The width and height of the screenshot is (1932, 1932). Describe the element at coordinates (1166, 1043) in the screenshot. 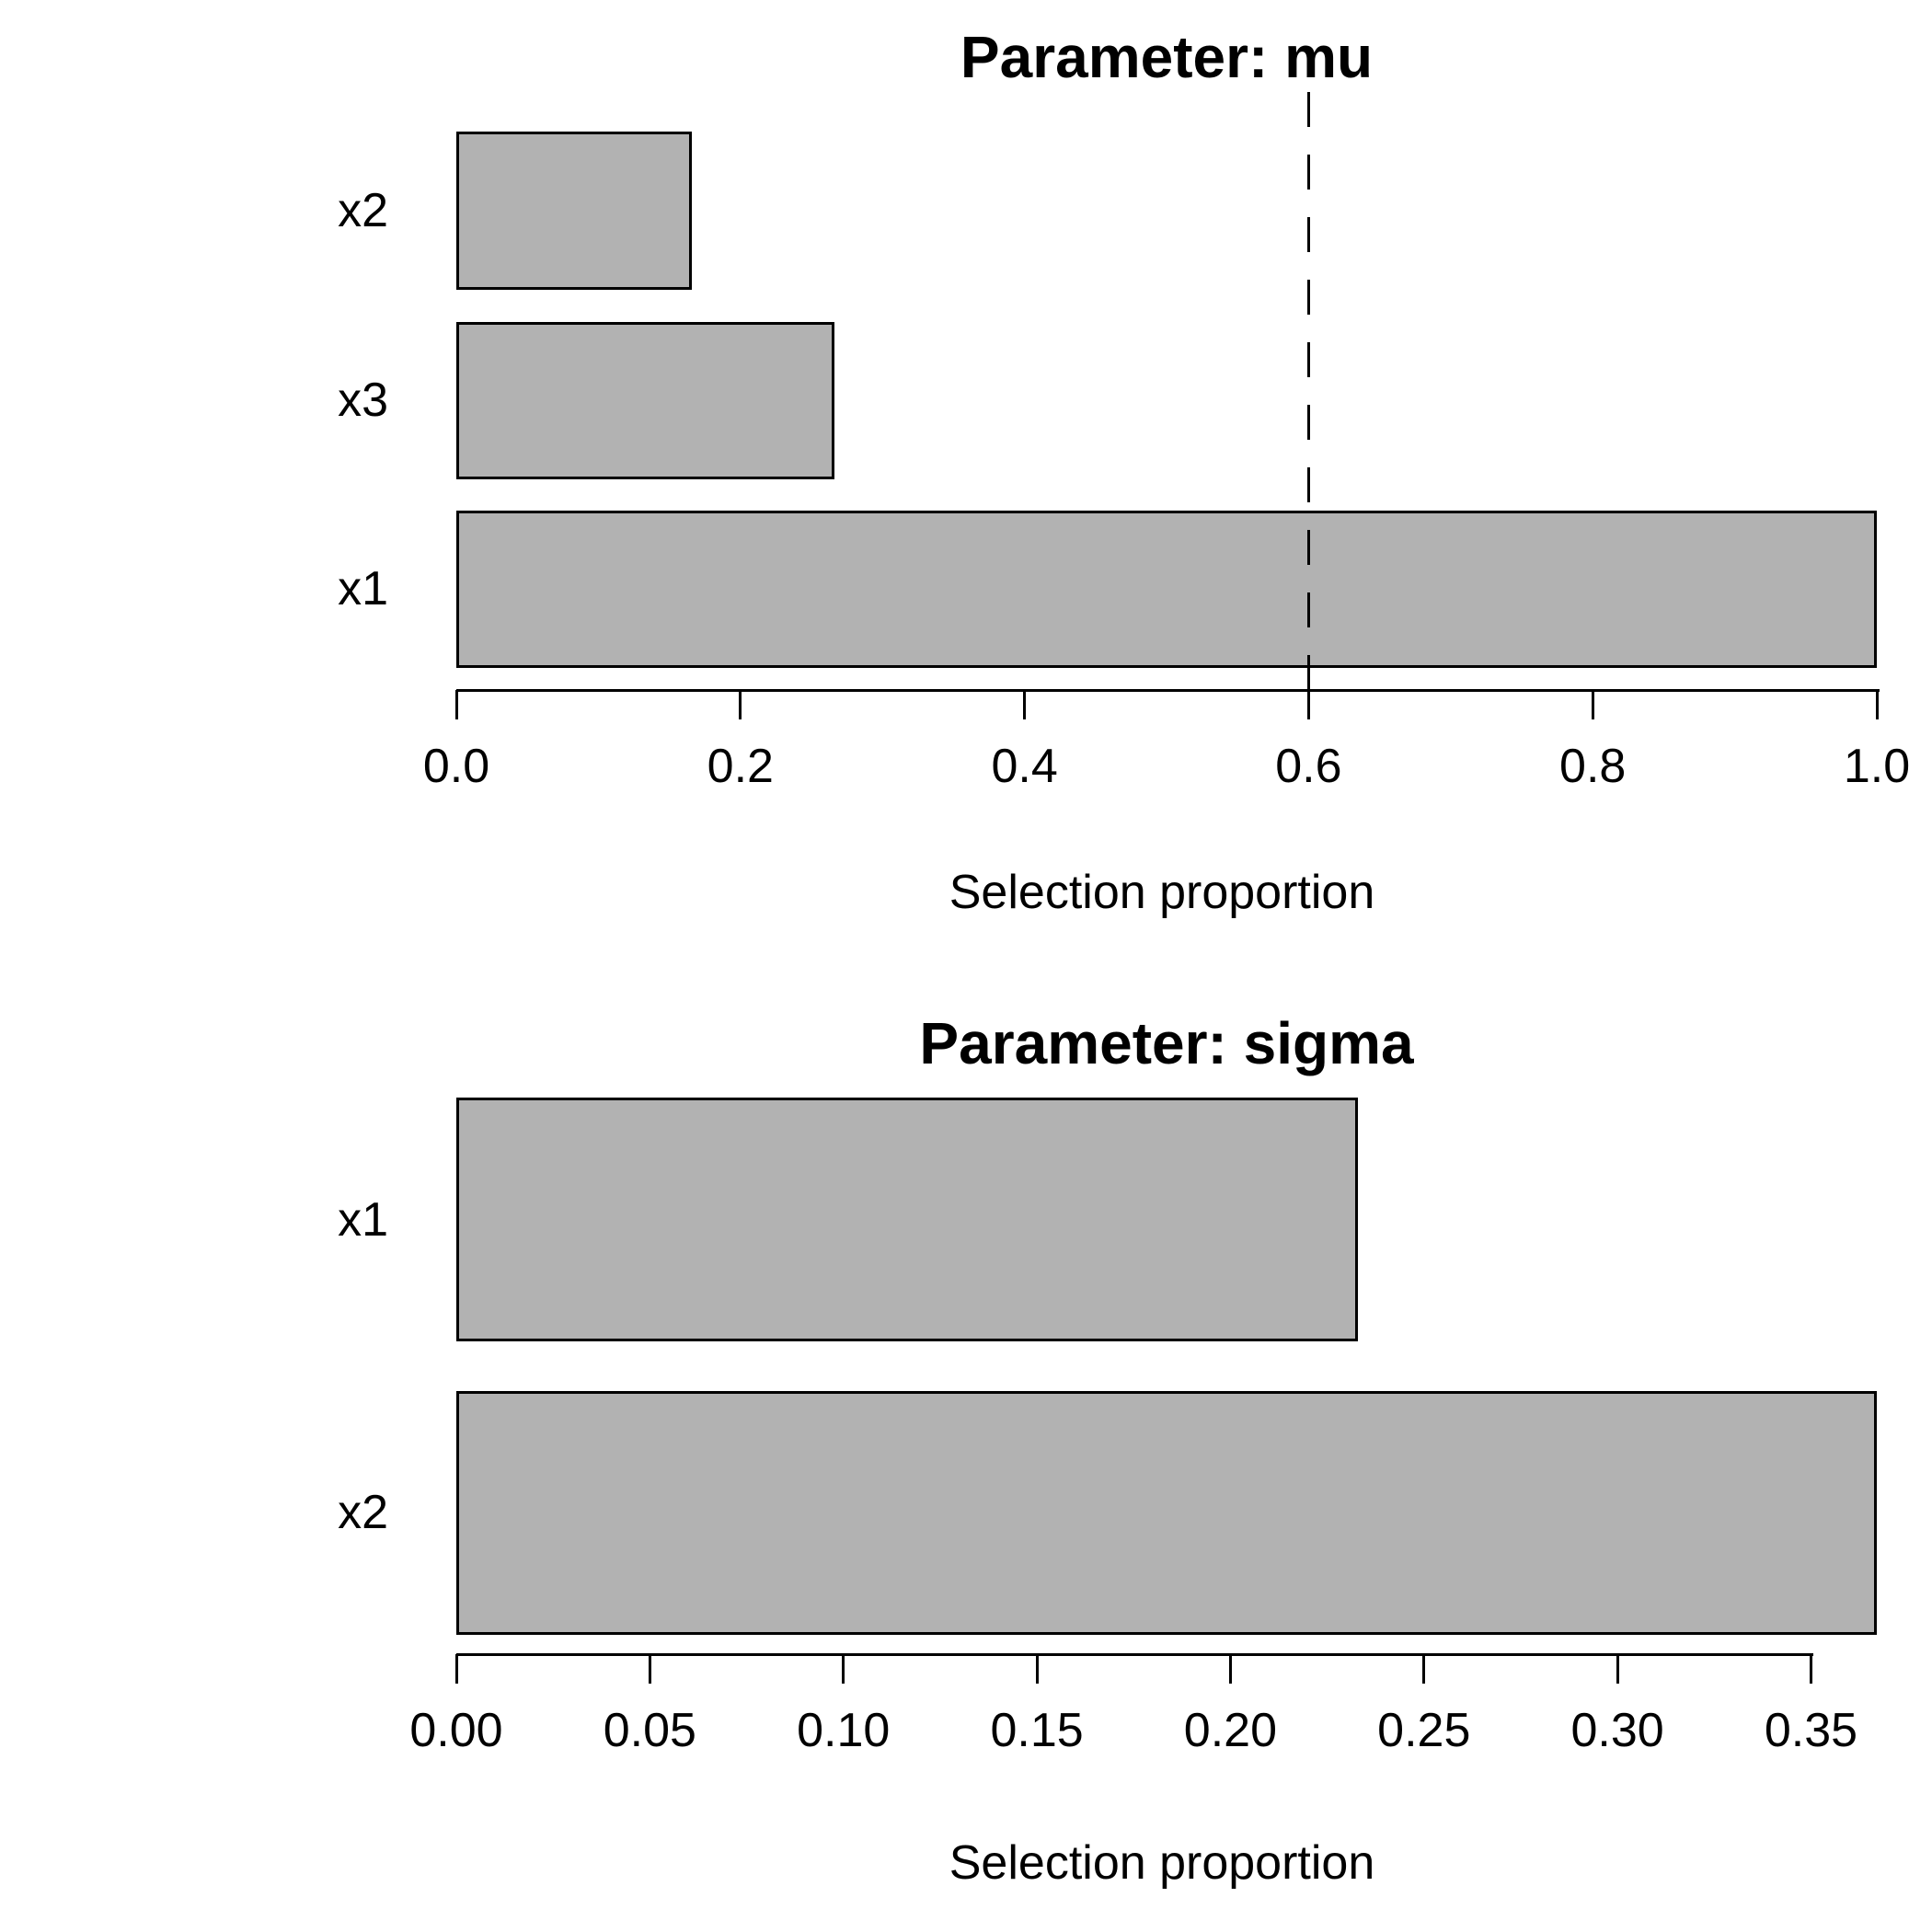

I see `chart-title: Parameter: sigma` at that location.